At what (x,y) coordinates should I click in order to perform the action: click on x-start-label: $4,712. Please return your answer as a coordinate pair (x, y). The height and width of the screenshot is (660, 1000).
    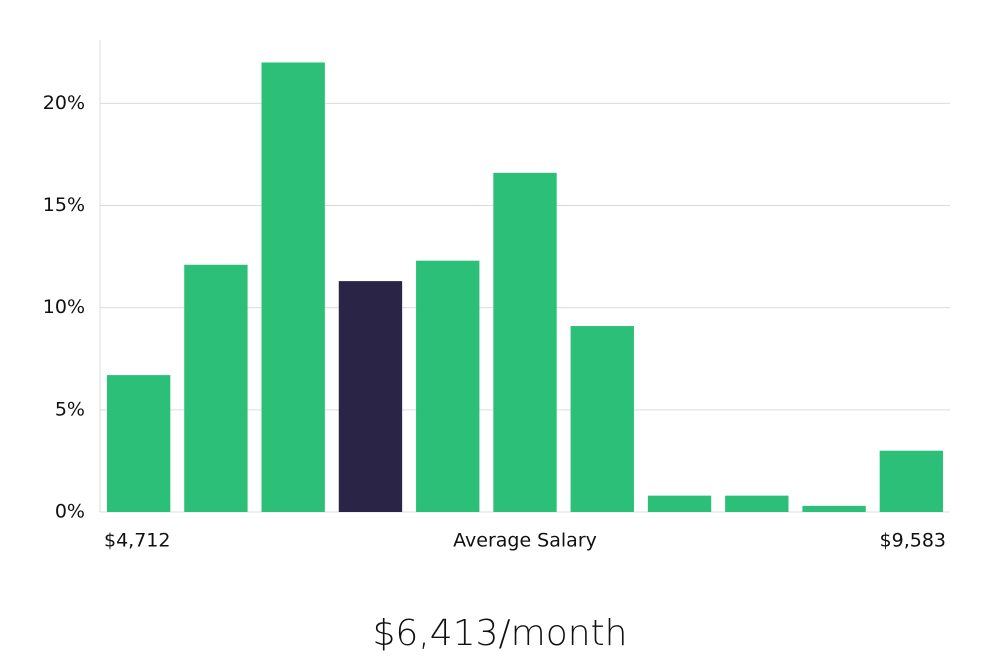
    Looking at the image, I should click on (137, 541).